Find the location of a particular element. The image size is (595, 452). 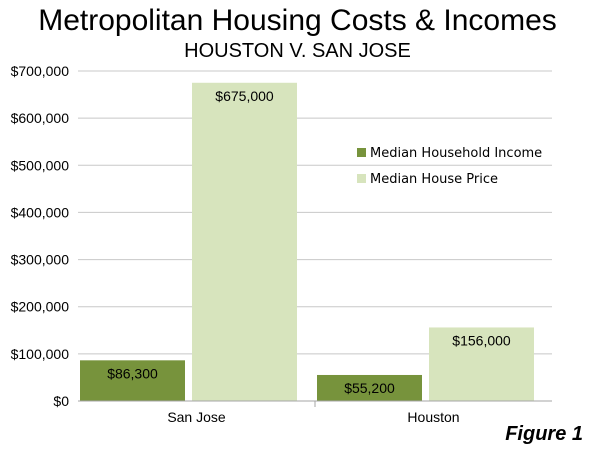

legend-label: Median Household Income is located at coordinates (456, 153).